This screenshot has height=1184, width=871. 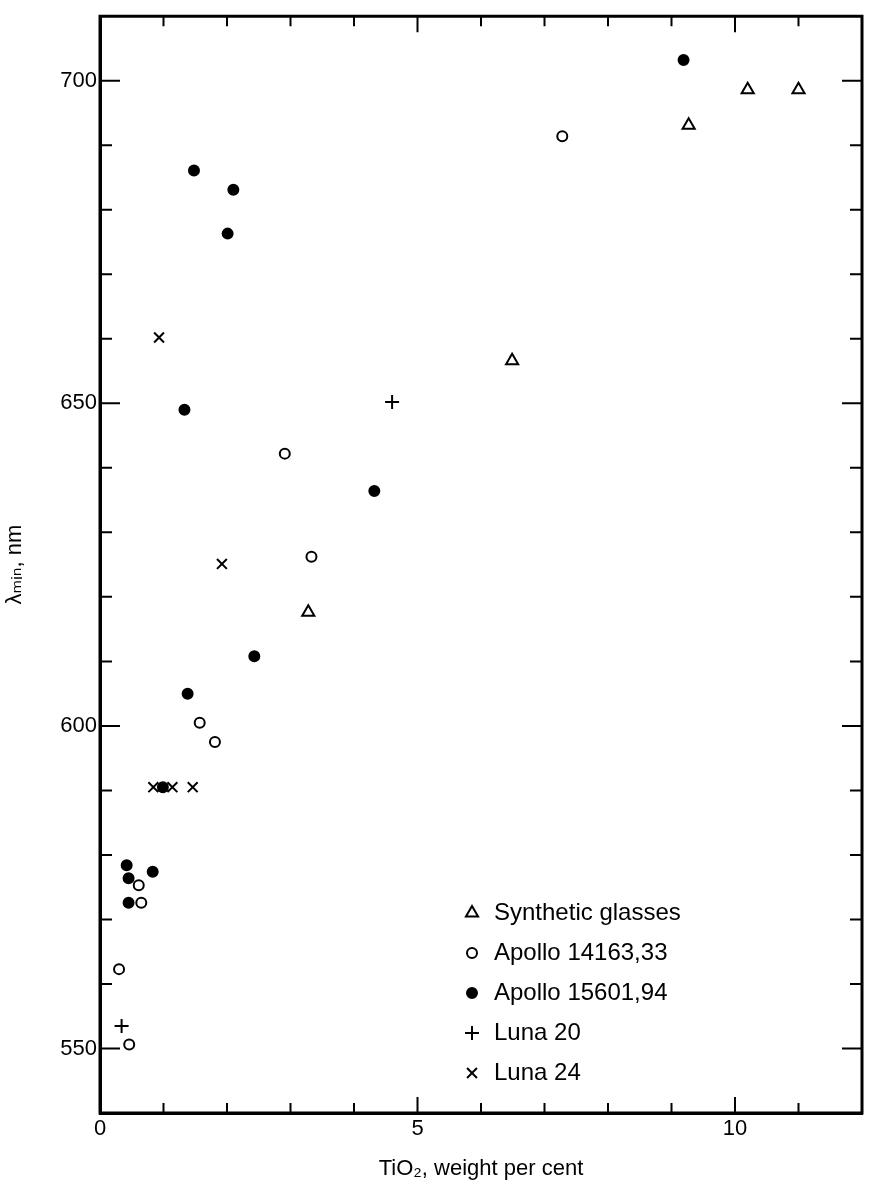 I want to click on legend-label: Luna 20, so click(x=537, y=1031).